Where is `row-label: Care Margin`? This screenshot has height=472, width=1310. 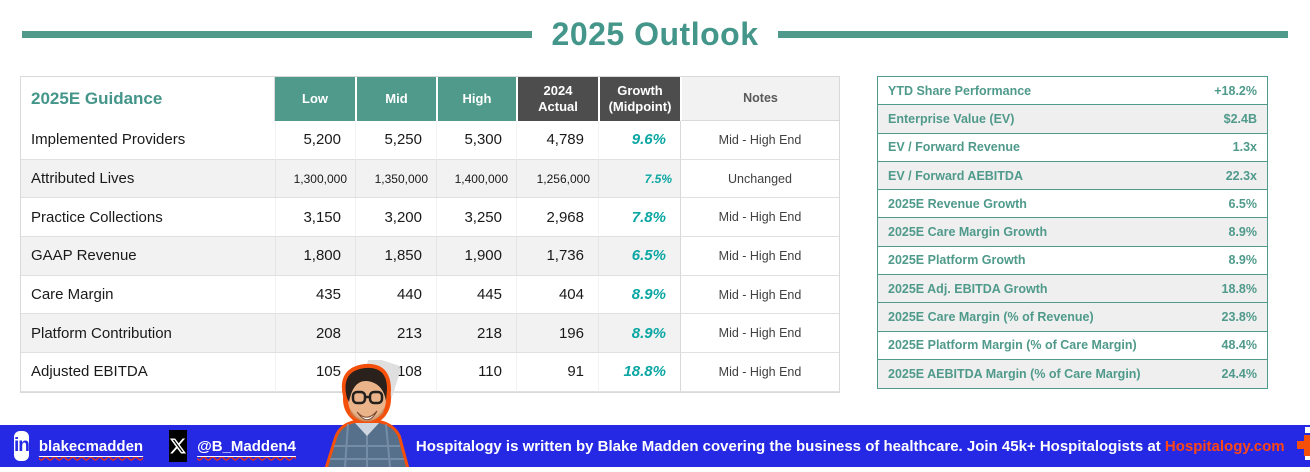
row-label: Care Margin is located at coordinates (148, 295).